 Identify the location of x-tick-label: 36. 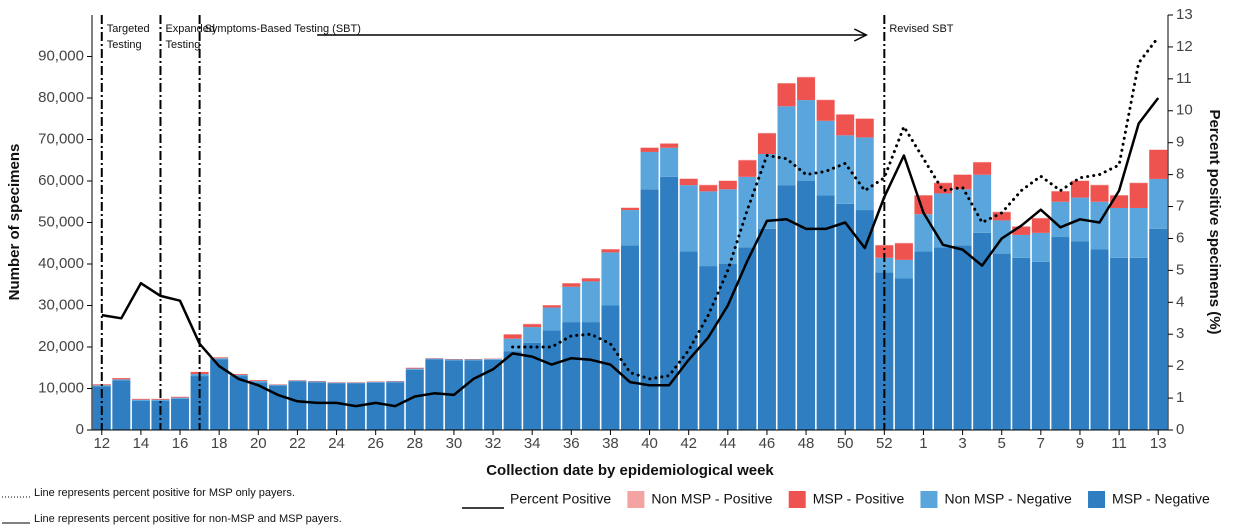
(571, 443).